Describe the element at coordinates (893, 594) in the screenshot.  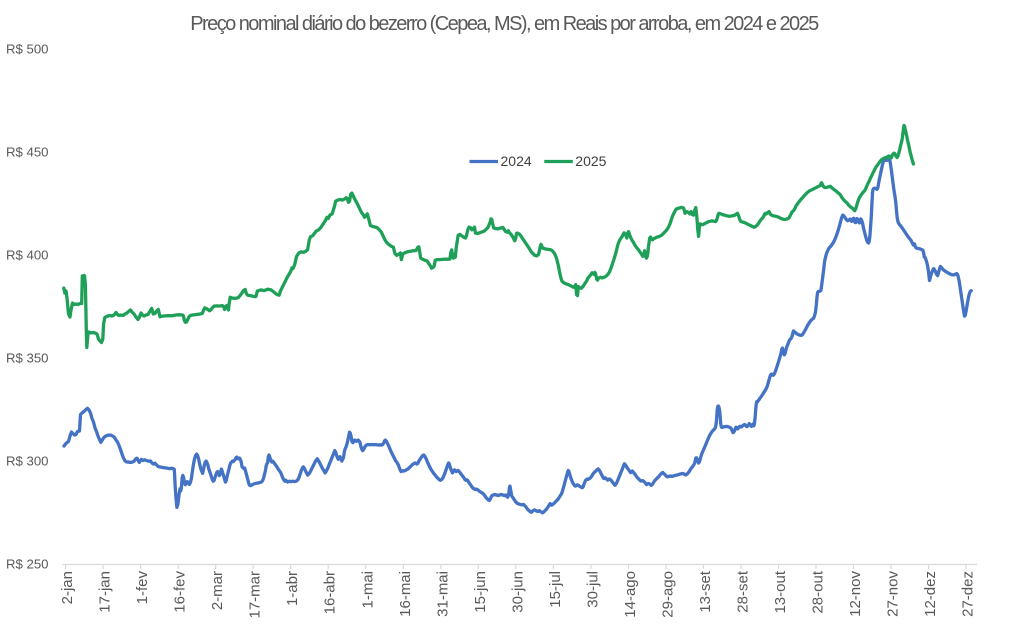
I see `svg-text: 27-nov` at that location.